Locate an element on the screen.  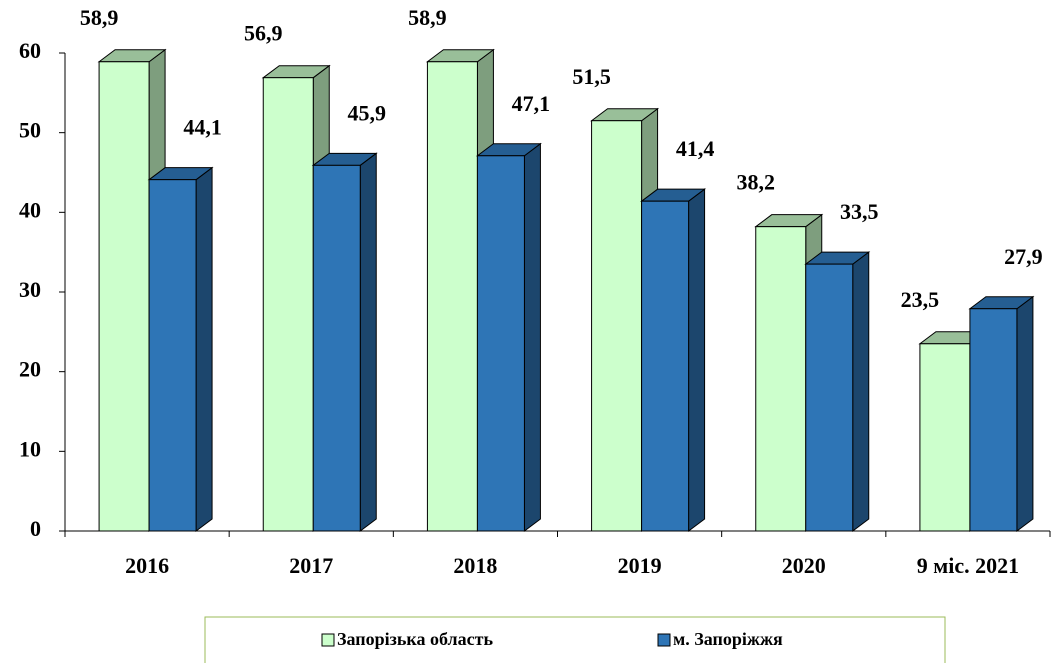
x-tick-label: 2017 is located at coordinates (311, 565).